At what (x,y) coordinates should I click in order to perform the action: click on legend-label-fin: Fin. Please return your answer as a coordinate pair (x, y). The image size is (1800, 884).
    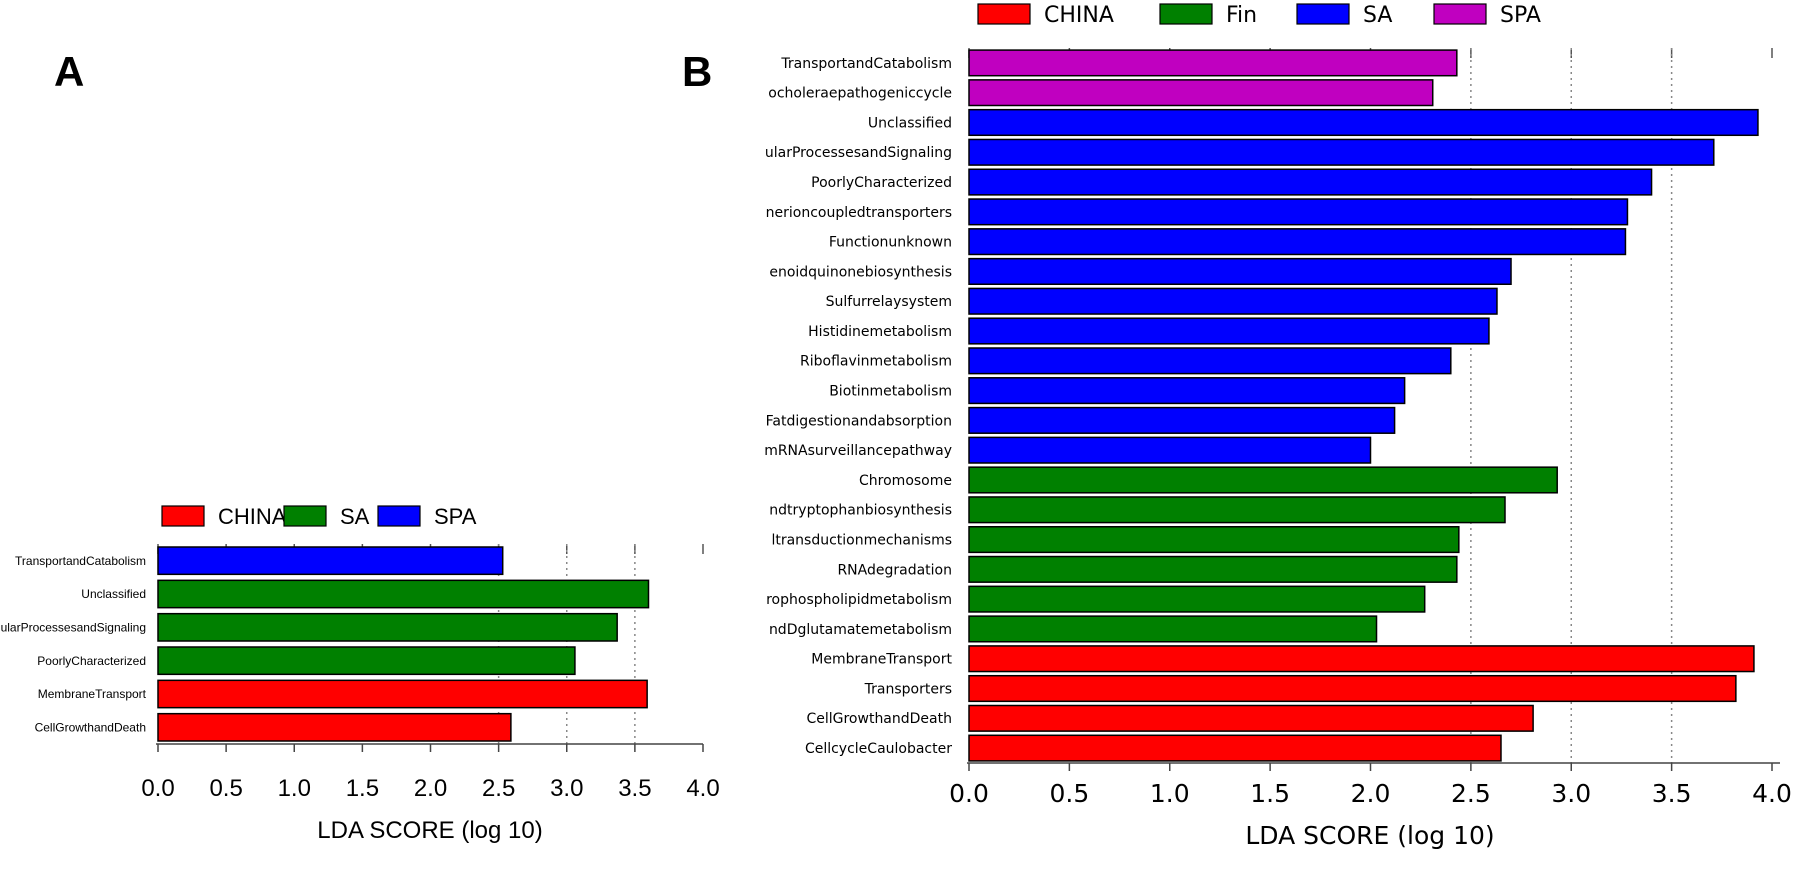
    Looking at the image, I should click on (1241, 15).